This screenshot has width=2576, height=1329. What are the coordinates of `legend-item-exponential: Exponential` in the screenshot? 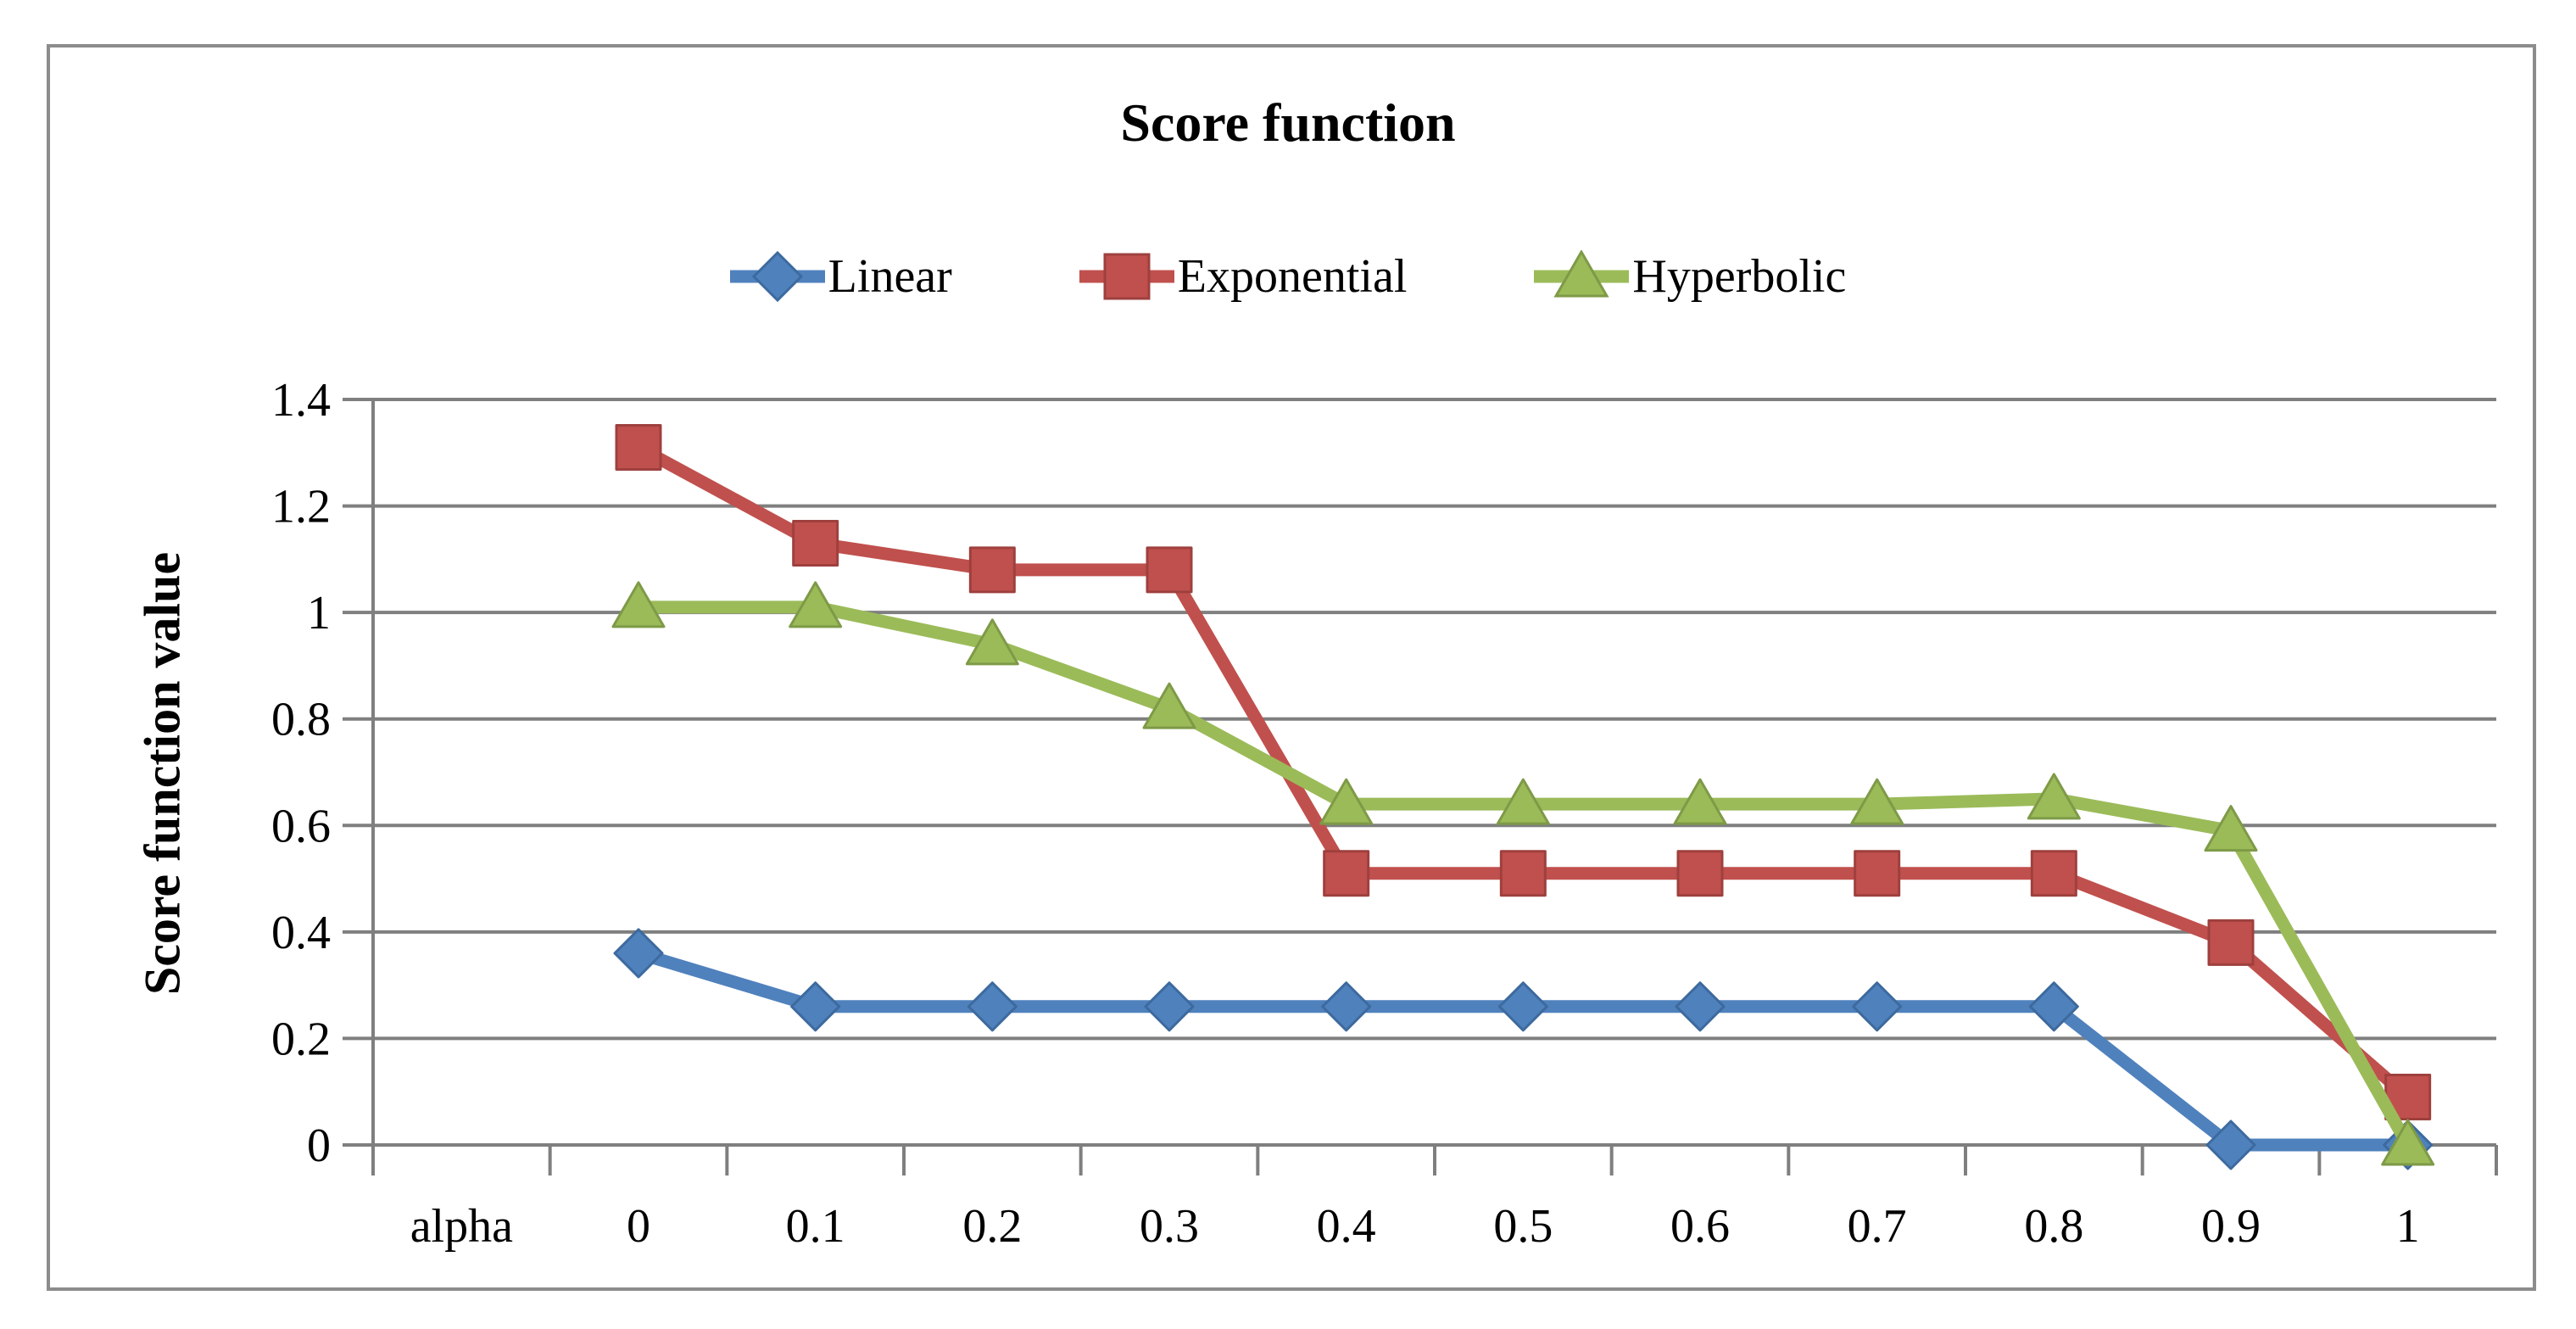 It's located at (1243, 276).